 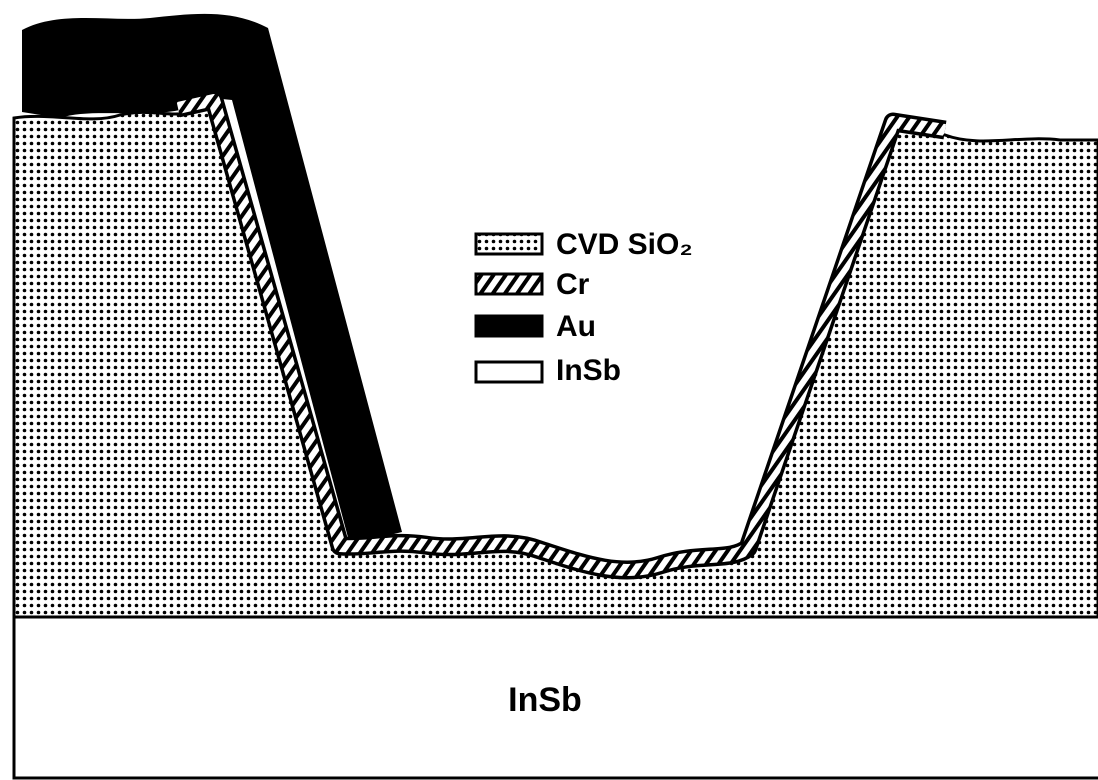 I want to click on legend: CVD SiO₂ Cr Au InSb, so click(x=583, y=307).